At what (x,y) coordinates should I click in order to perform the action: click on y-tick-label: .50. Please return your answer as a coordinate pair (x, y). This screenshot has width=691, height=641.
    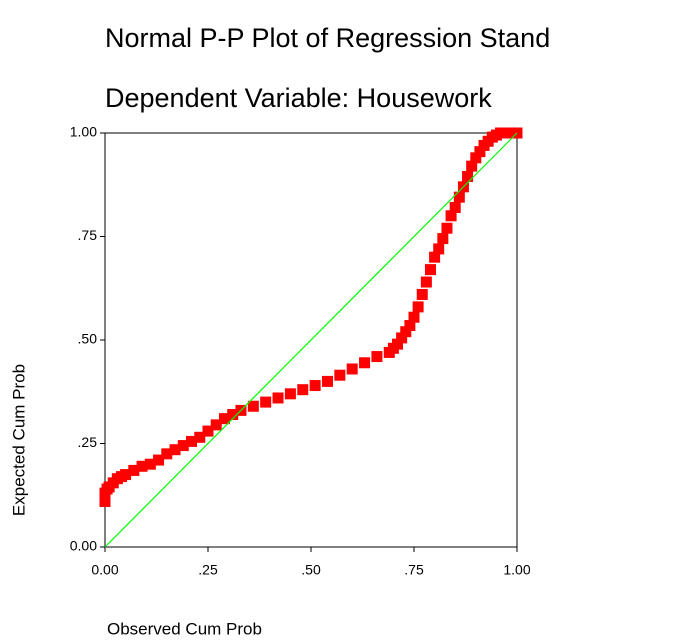
    Looking at the image, I should click on (88, 339).